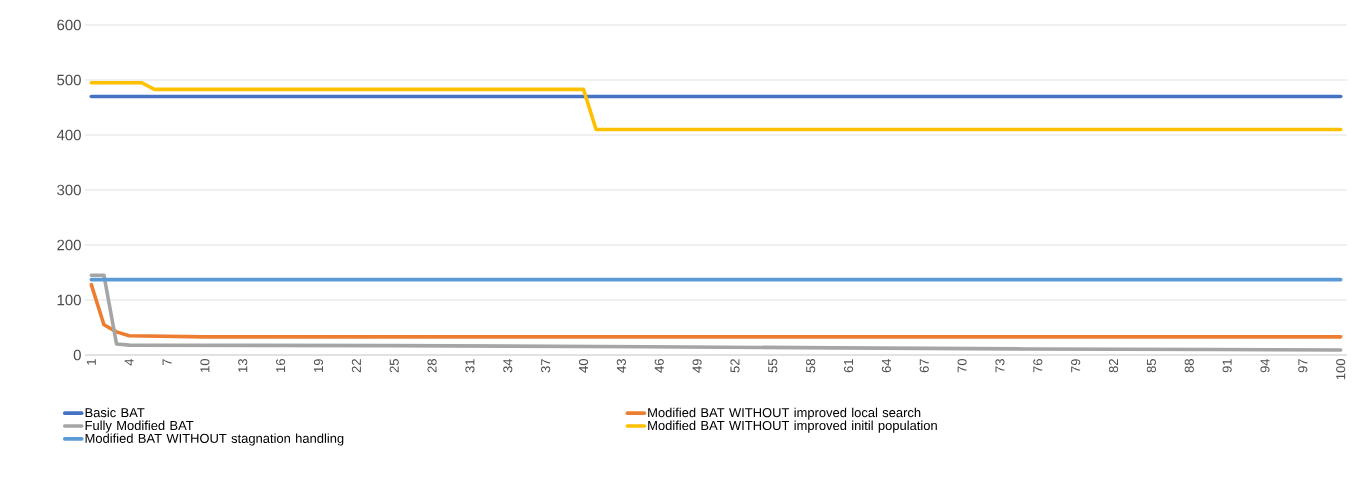  Describe the element at coordinates (139, 426) in the screenshot. I see `legend-label: Fully Modified BAT` at that location.